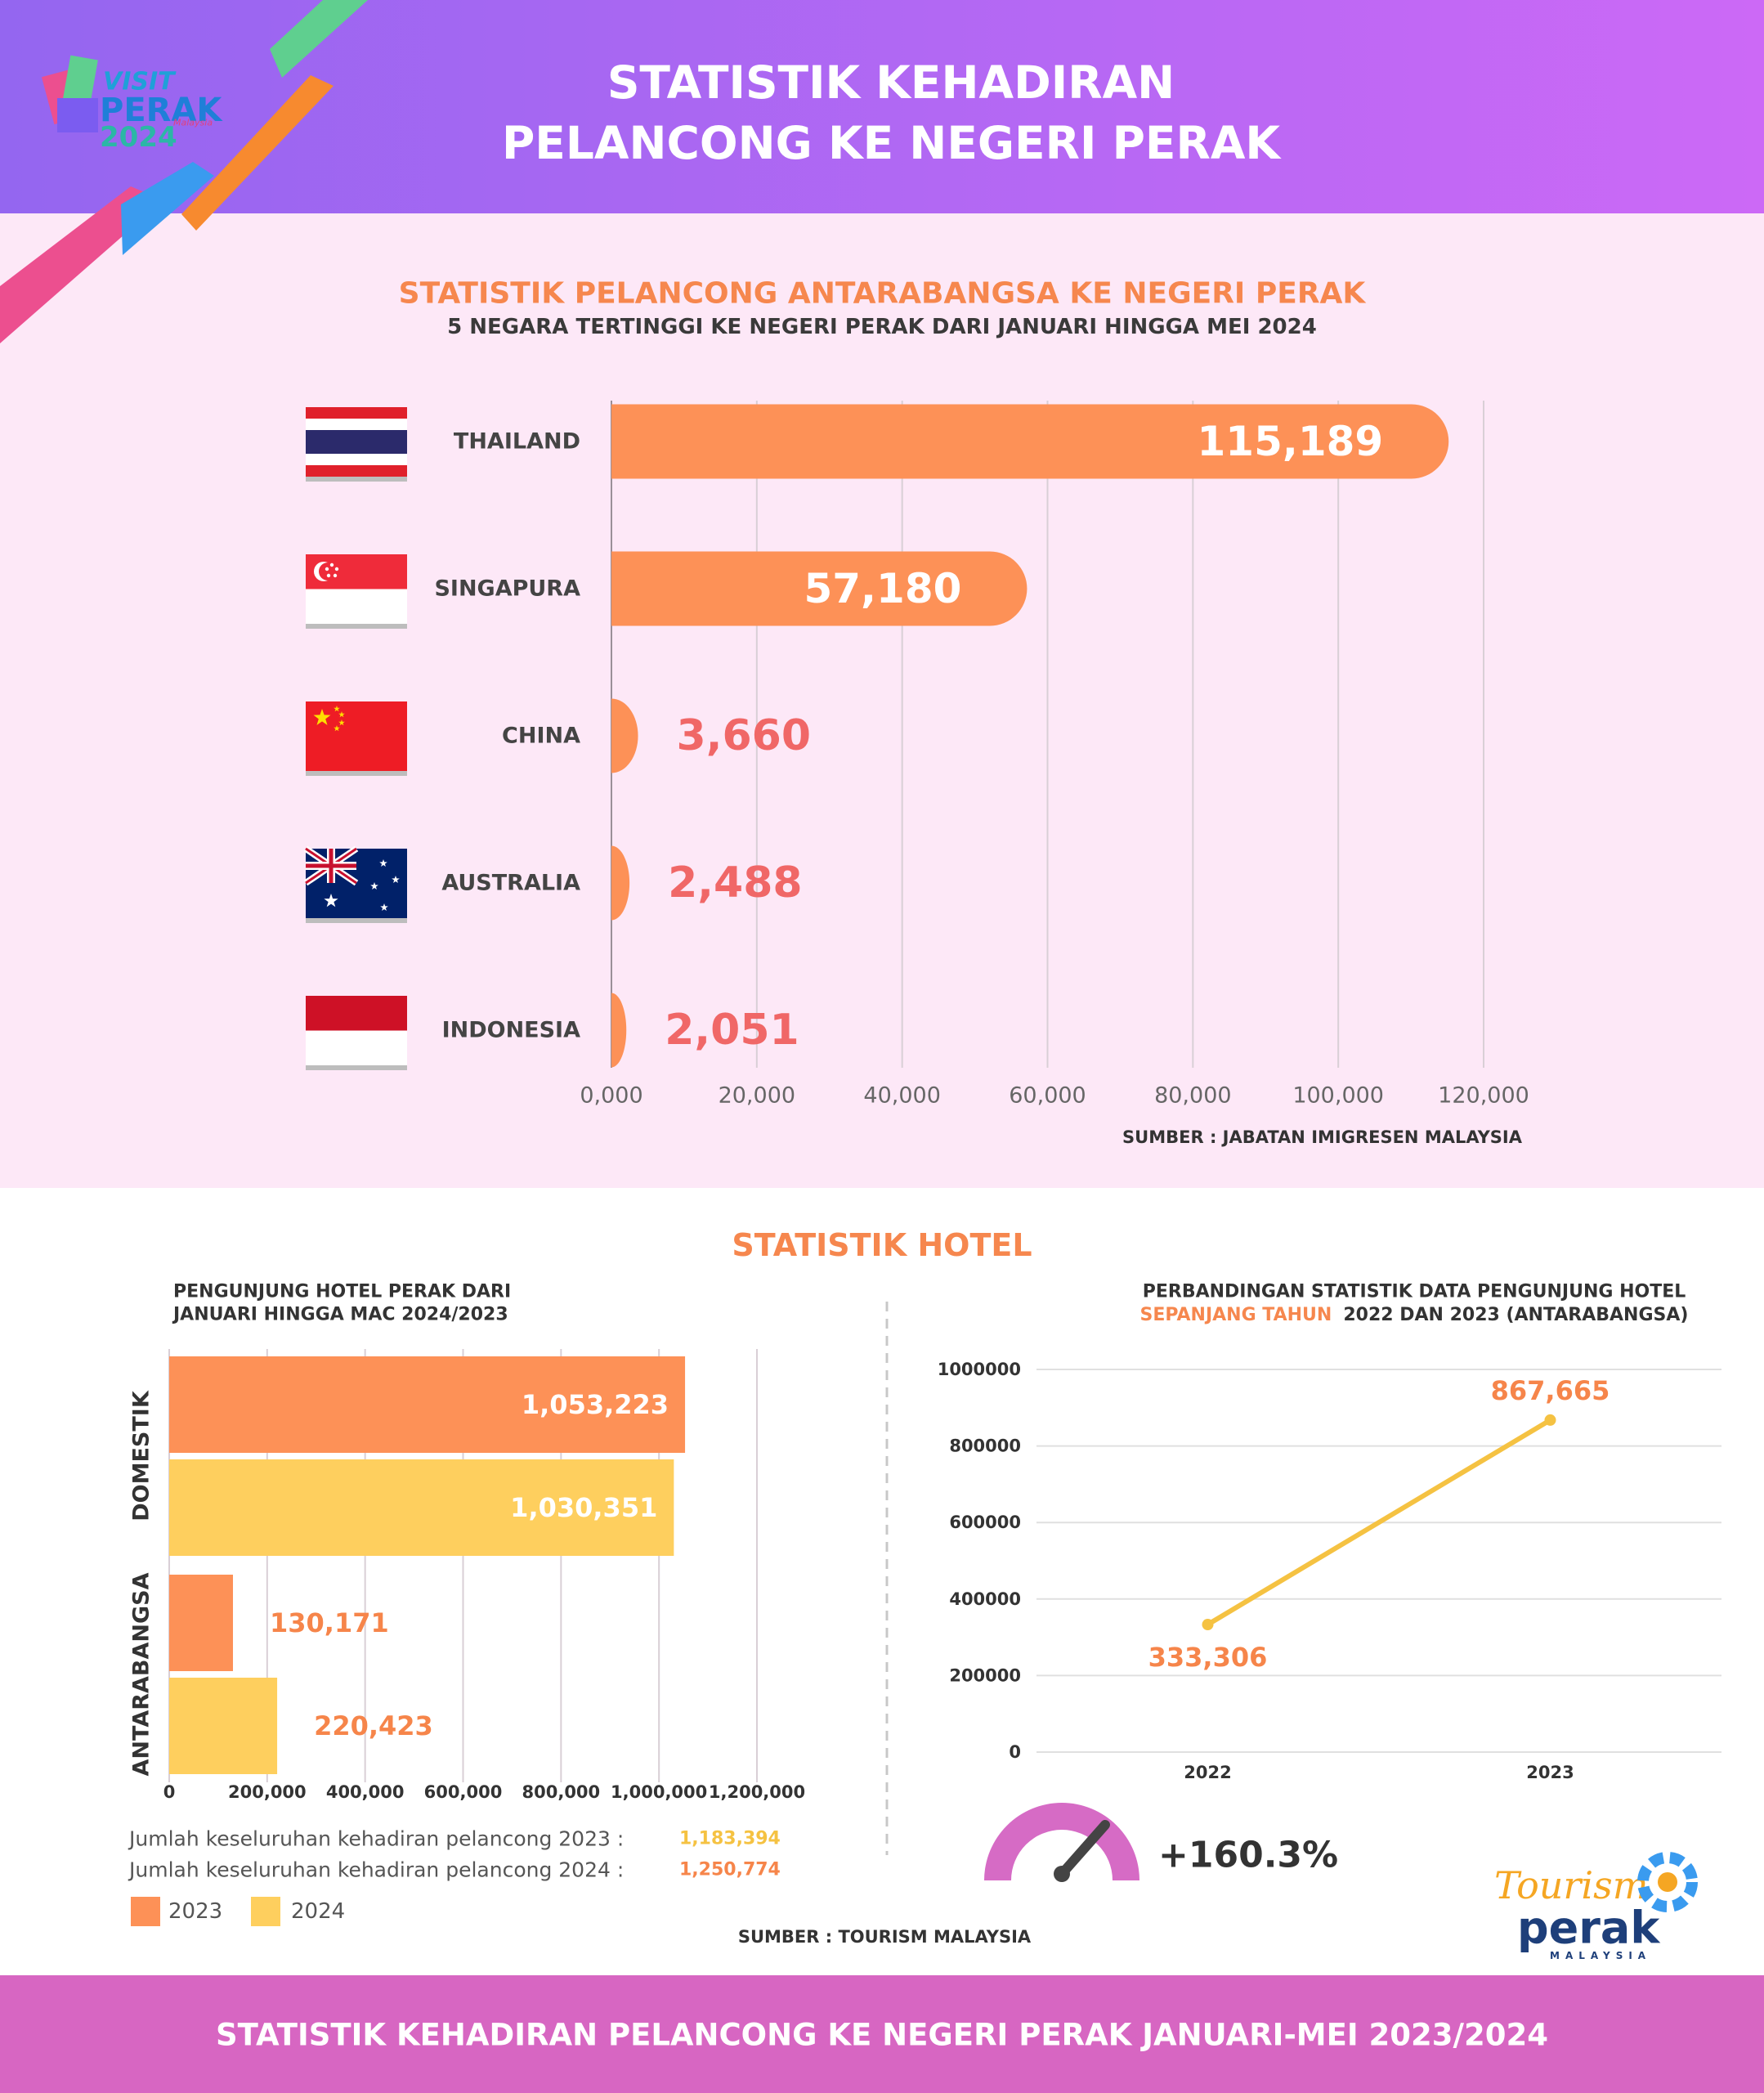 This screenshot has height=2093, width=1764. Describe the element at coordinates (882, 1245) in the screenshot. I see `section-title: STATISTIK HOTEL` at that location.